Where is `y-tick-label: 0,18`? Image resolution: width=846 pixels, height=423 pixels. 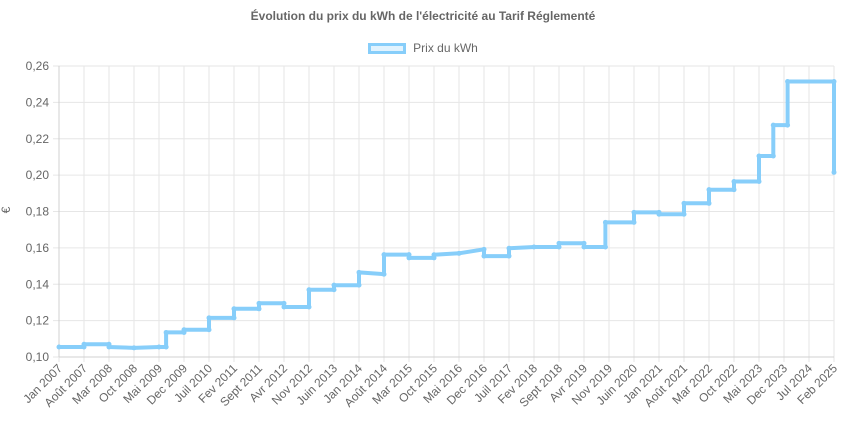
y-tick-label: 0,18 is located at coordinates (38, 212).